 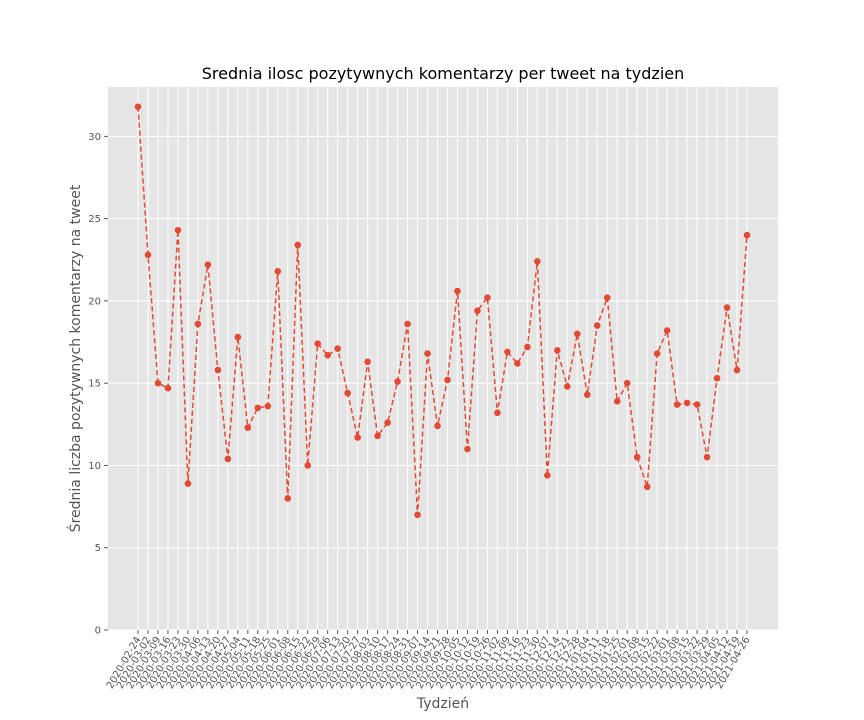 I want to click on y-tick-label: 30, so click(x=94, y=137).